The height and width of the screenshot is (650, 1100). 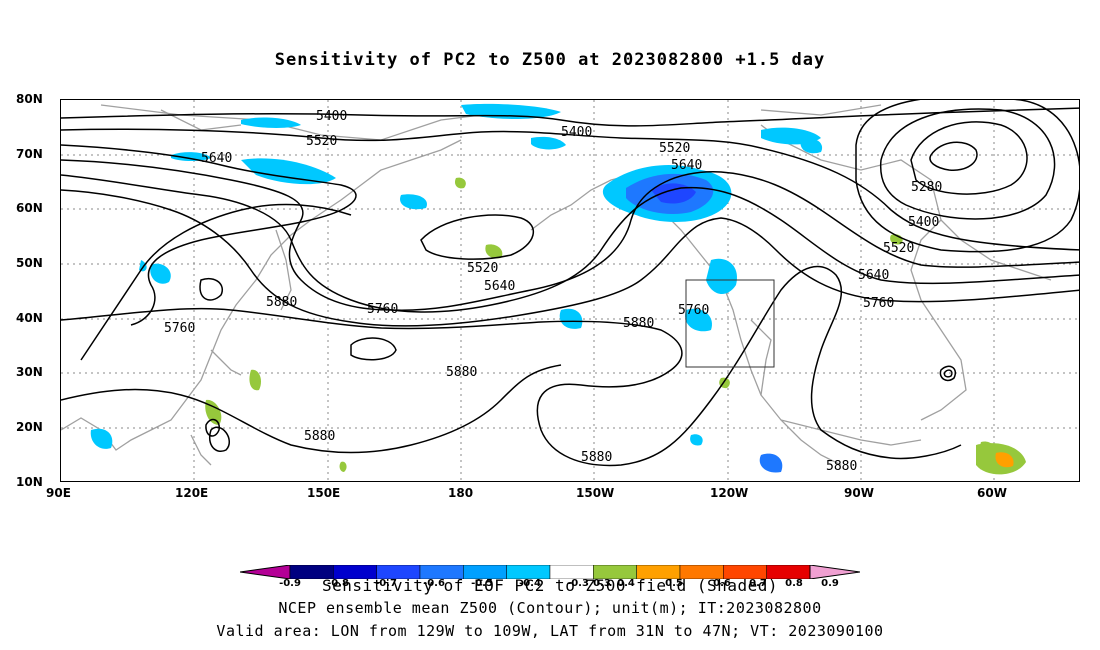 What do you see at coordinates (859, 493) in the screenshot?
I see `x-tick-90w: 90W` at bounding box center [859, 493].